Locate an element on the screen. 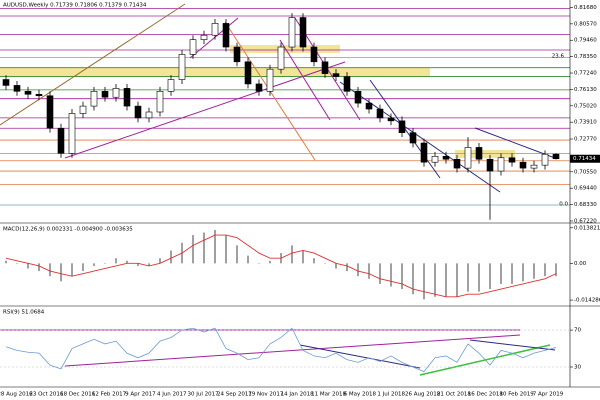  y-tick-label: 0.77240 is located at coordinates (585, 74).